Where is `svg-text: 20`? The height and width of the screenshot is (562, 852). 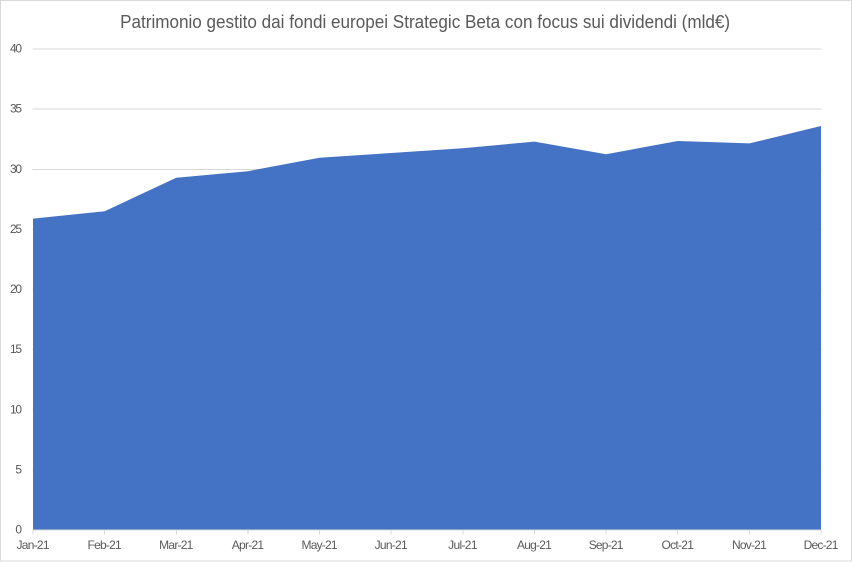
svg-text: 20 is located at coordinates (16, 289).